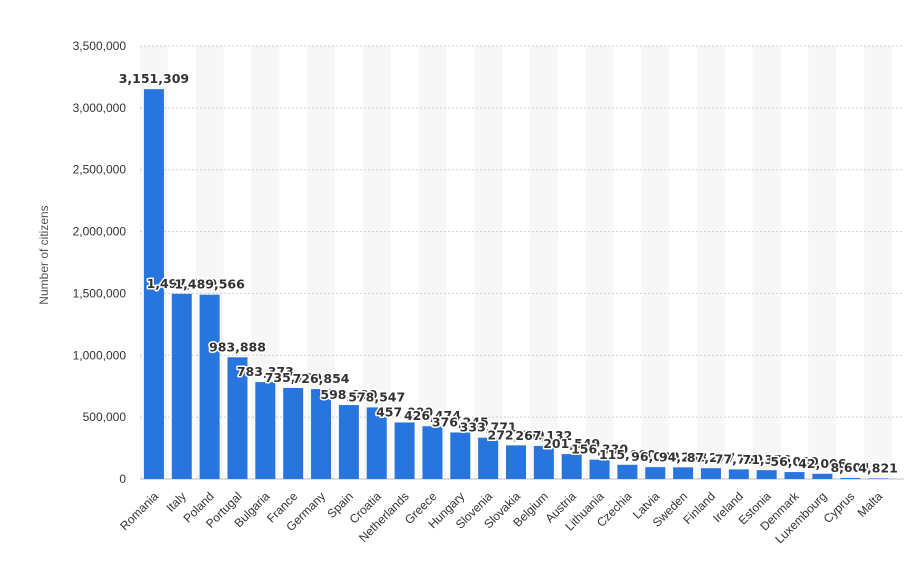  Describe the element at coordinates (100, 355) in the screenshot. I see `y-tick-label: 1,000,000` at that location.